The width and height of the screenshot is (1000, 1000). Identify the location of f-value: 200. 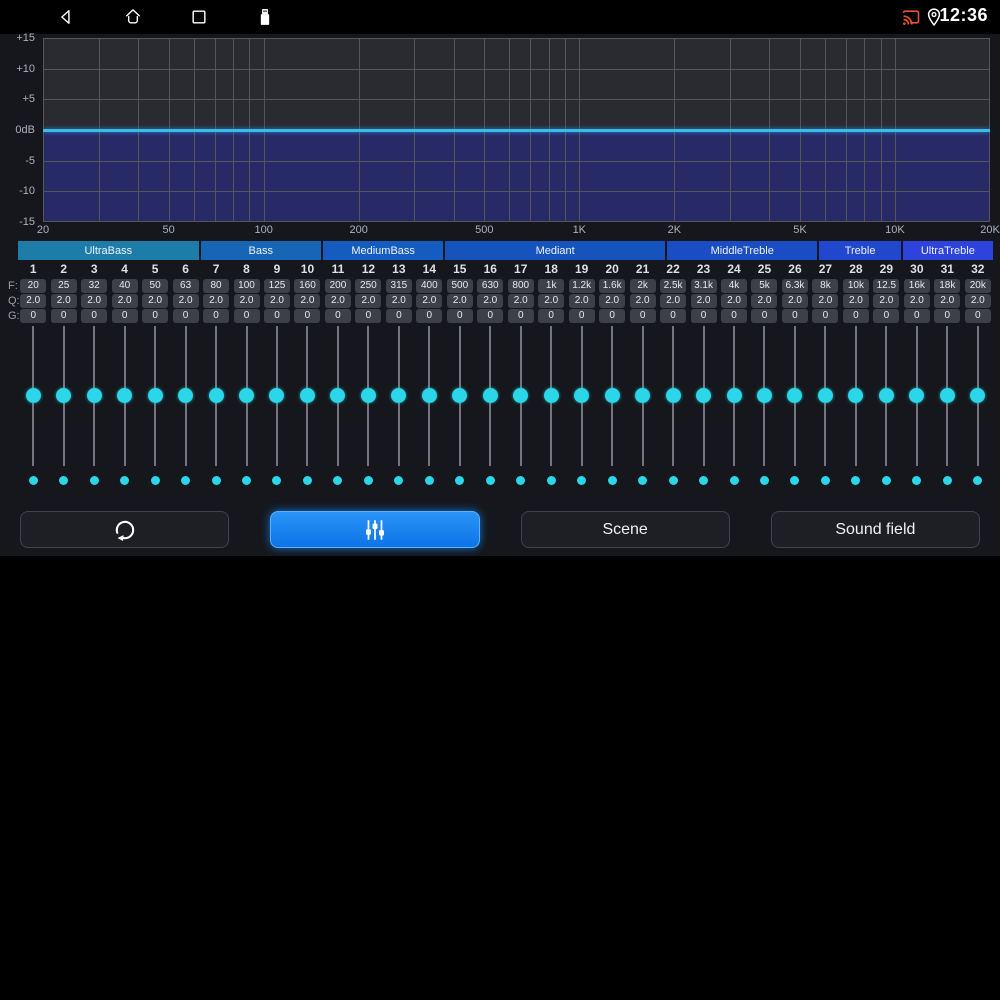
(337, 286).